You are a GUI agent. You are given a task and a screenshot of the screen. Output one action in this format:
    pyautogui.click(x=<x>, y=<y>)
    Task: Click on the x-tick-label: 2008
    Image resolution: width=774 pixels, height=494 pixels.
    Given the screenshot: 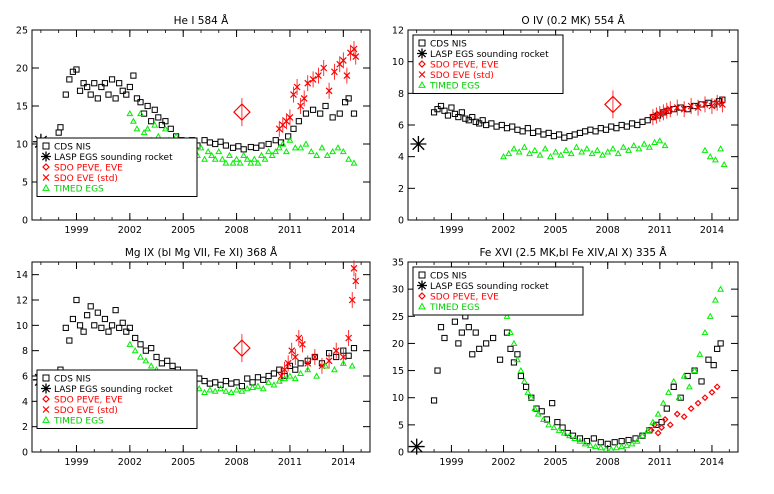 What is the action you would take?
    pyautogui.click(x=608, y=462)
    